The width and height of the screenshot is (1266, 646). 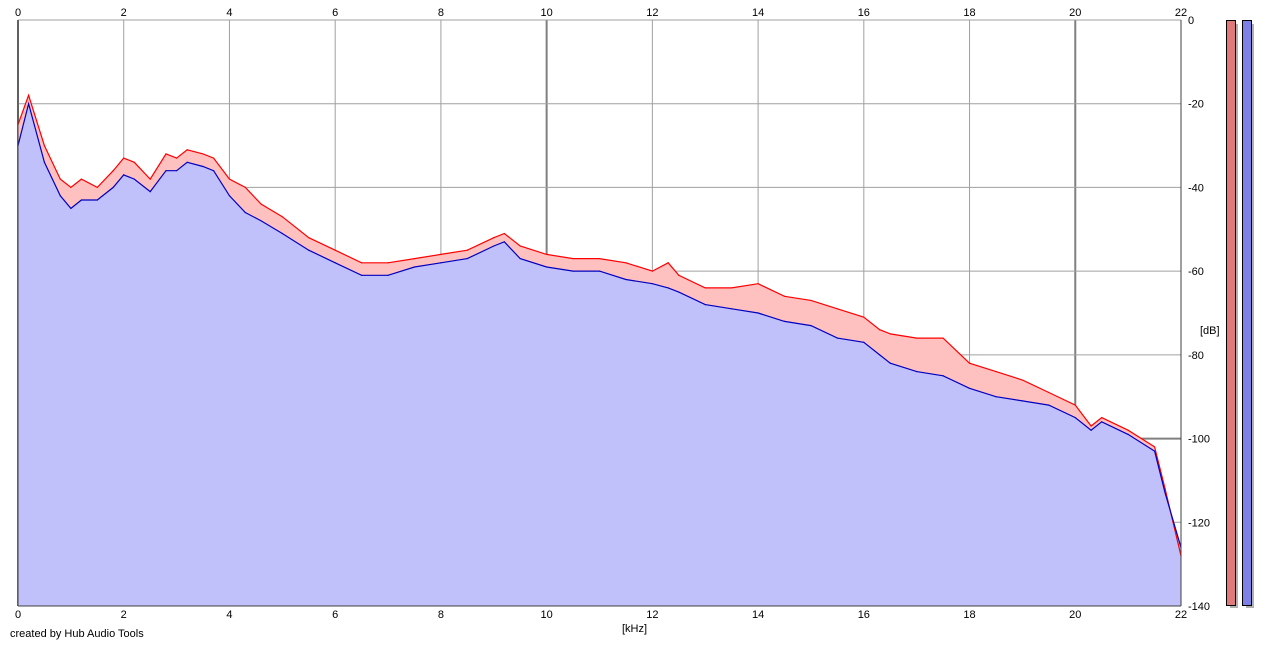 I want to click on x-tick-bottom: 4, so click(x=229, y=615).